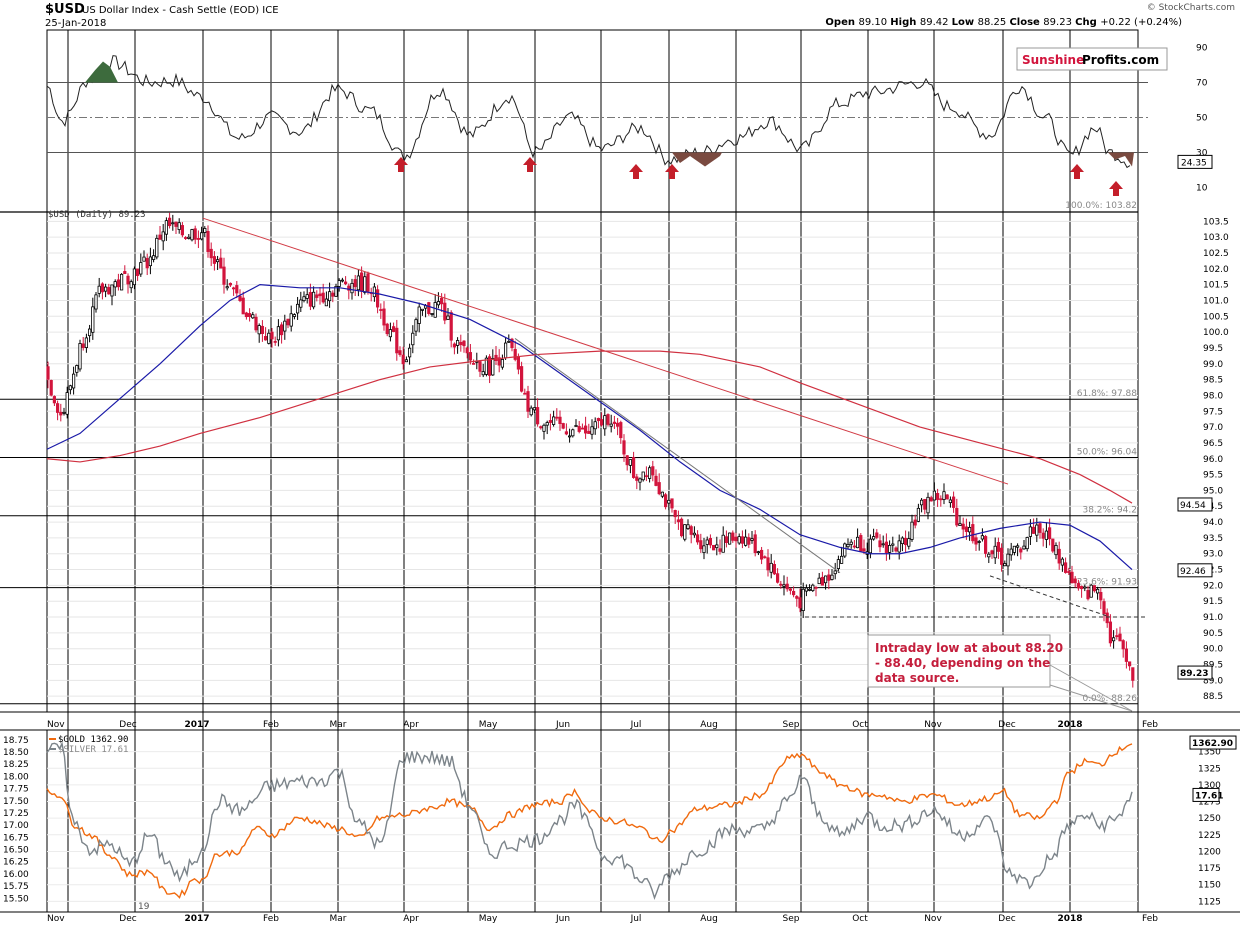  I want to click on rsi-tick: 10, so click(1202, 189).